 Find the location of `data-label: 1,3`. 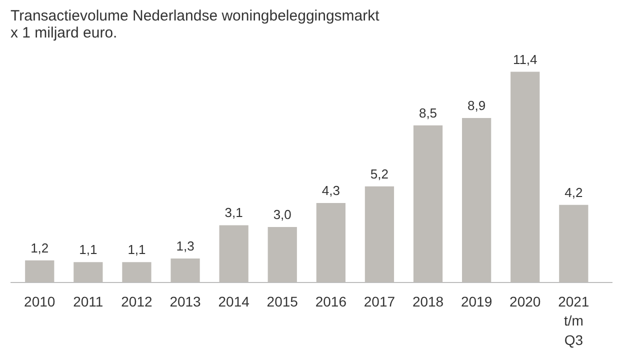

data-label: 1,3 is located at coordinates (185, 246).